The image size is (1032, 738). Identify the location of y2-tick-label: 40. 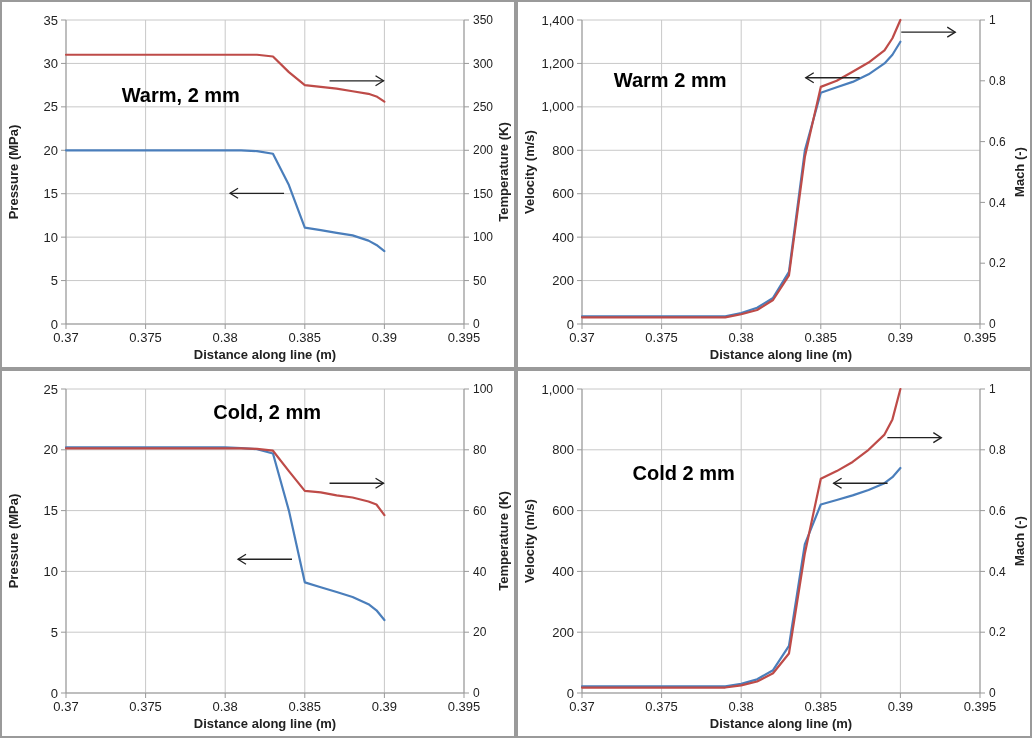
(480, 571).